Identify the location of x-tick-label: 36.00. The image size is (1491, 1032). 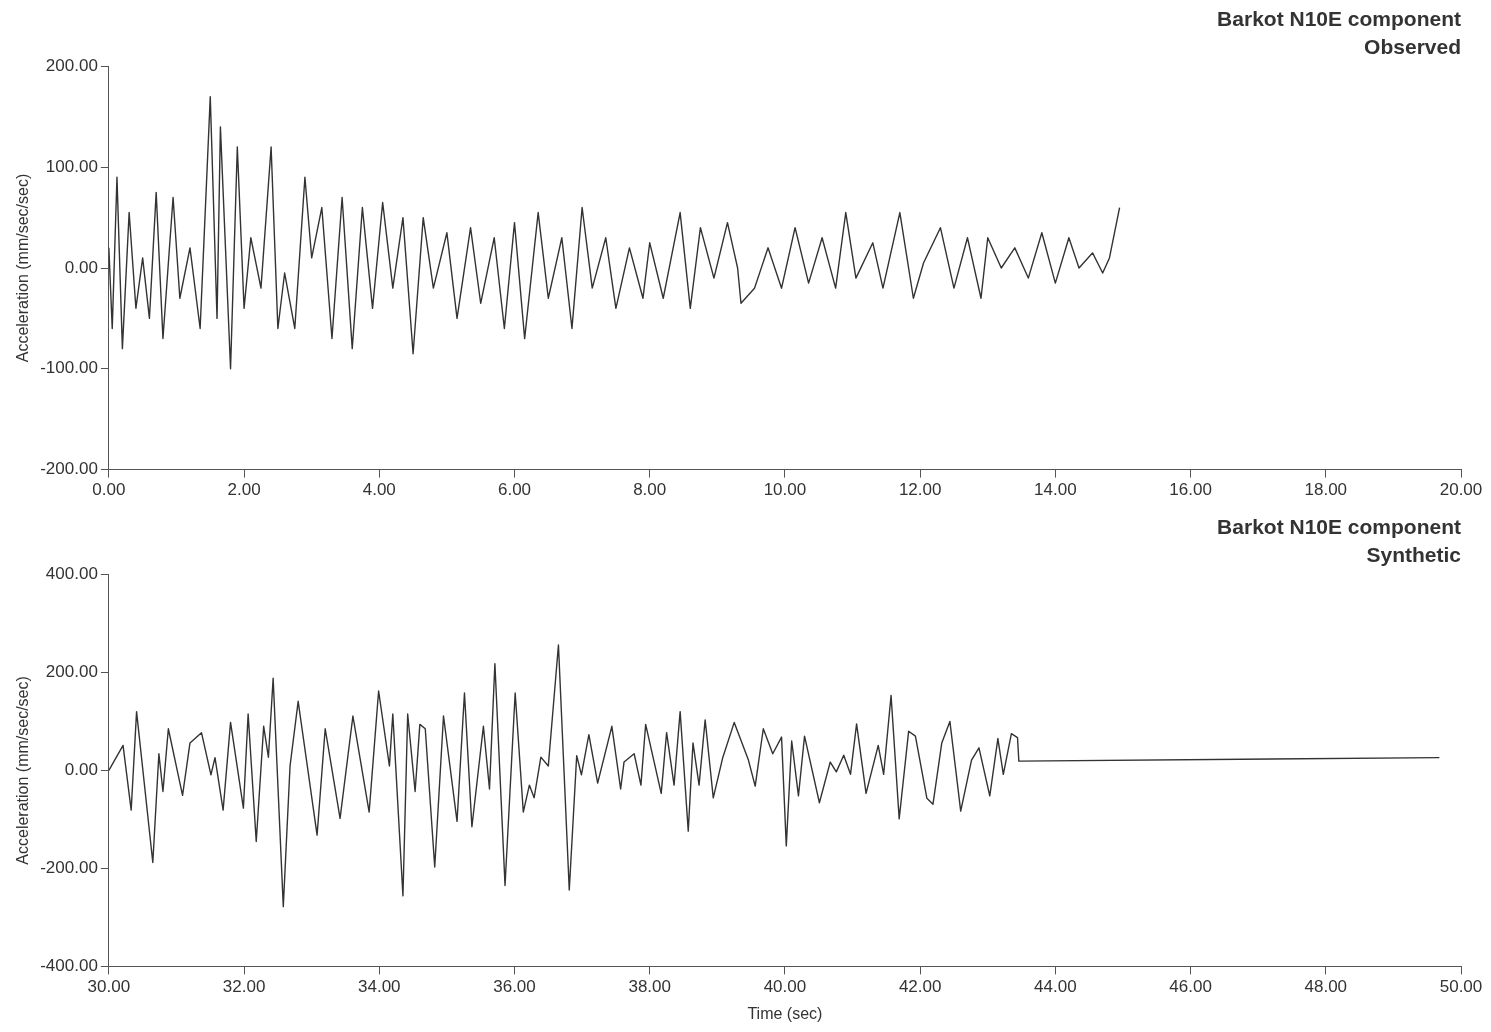
(514, 987).